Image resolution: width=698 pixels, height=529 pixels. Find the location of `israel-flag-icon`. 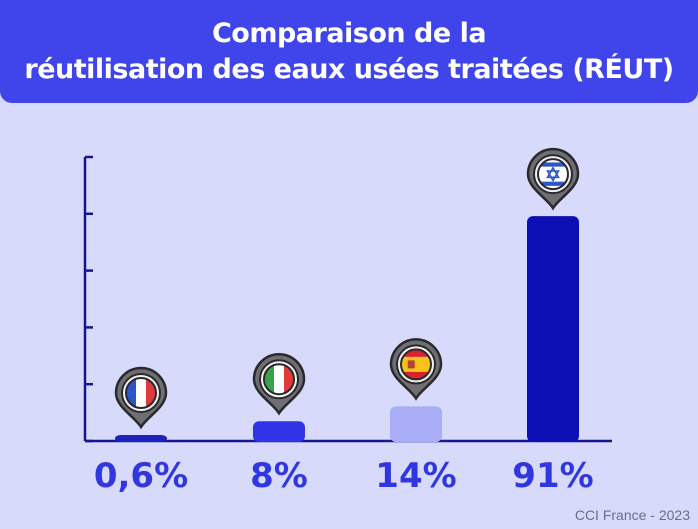

israel-flag-icon is located at coordinates (553, 179).